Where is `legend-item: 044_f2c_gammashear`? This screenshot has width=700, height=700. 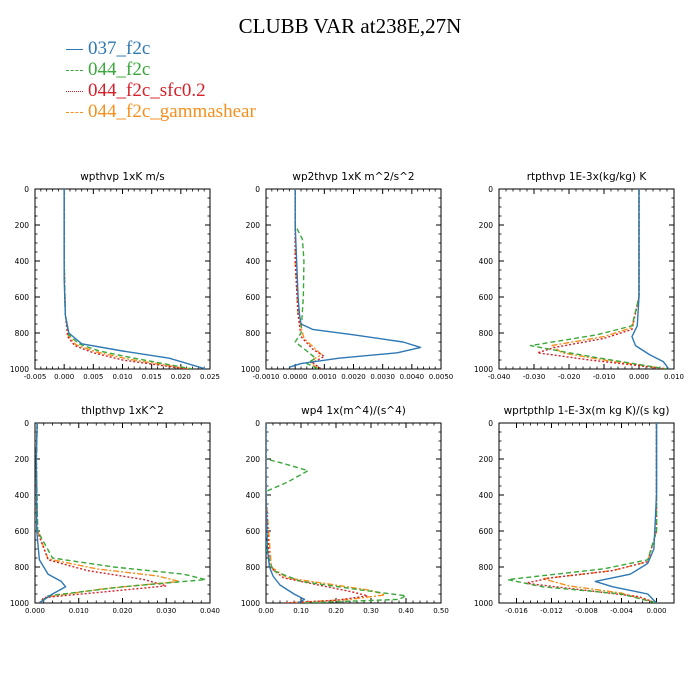 legend-item: 044_f2c_gammashear is located at coordinates (161, 111).